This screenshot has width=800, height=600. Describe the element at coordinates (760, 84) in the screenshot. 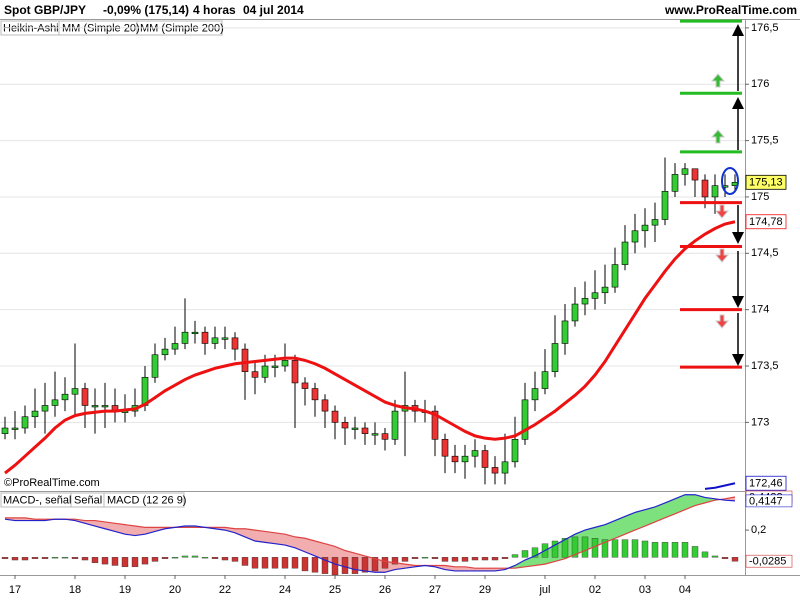

I see `y-tick-label: 176` at that location.